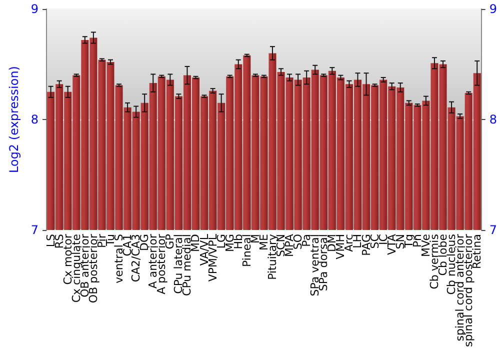 This screenshot has height=350, width=500. I want to click on y2-tick-label: 7, so click(493, 230).